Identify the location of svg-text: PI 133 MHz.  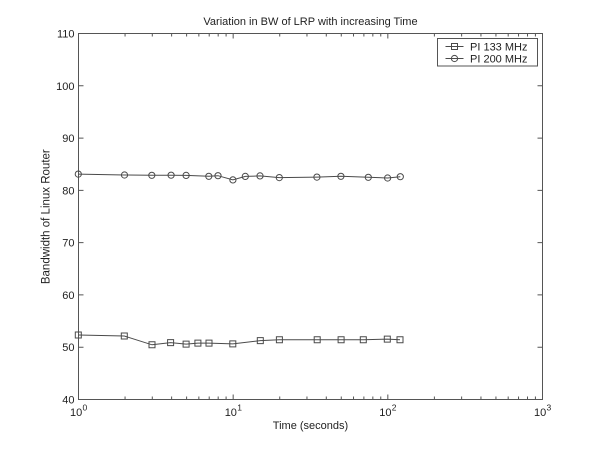
(498, 48).